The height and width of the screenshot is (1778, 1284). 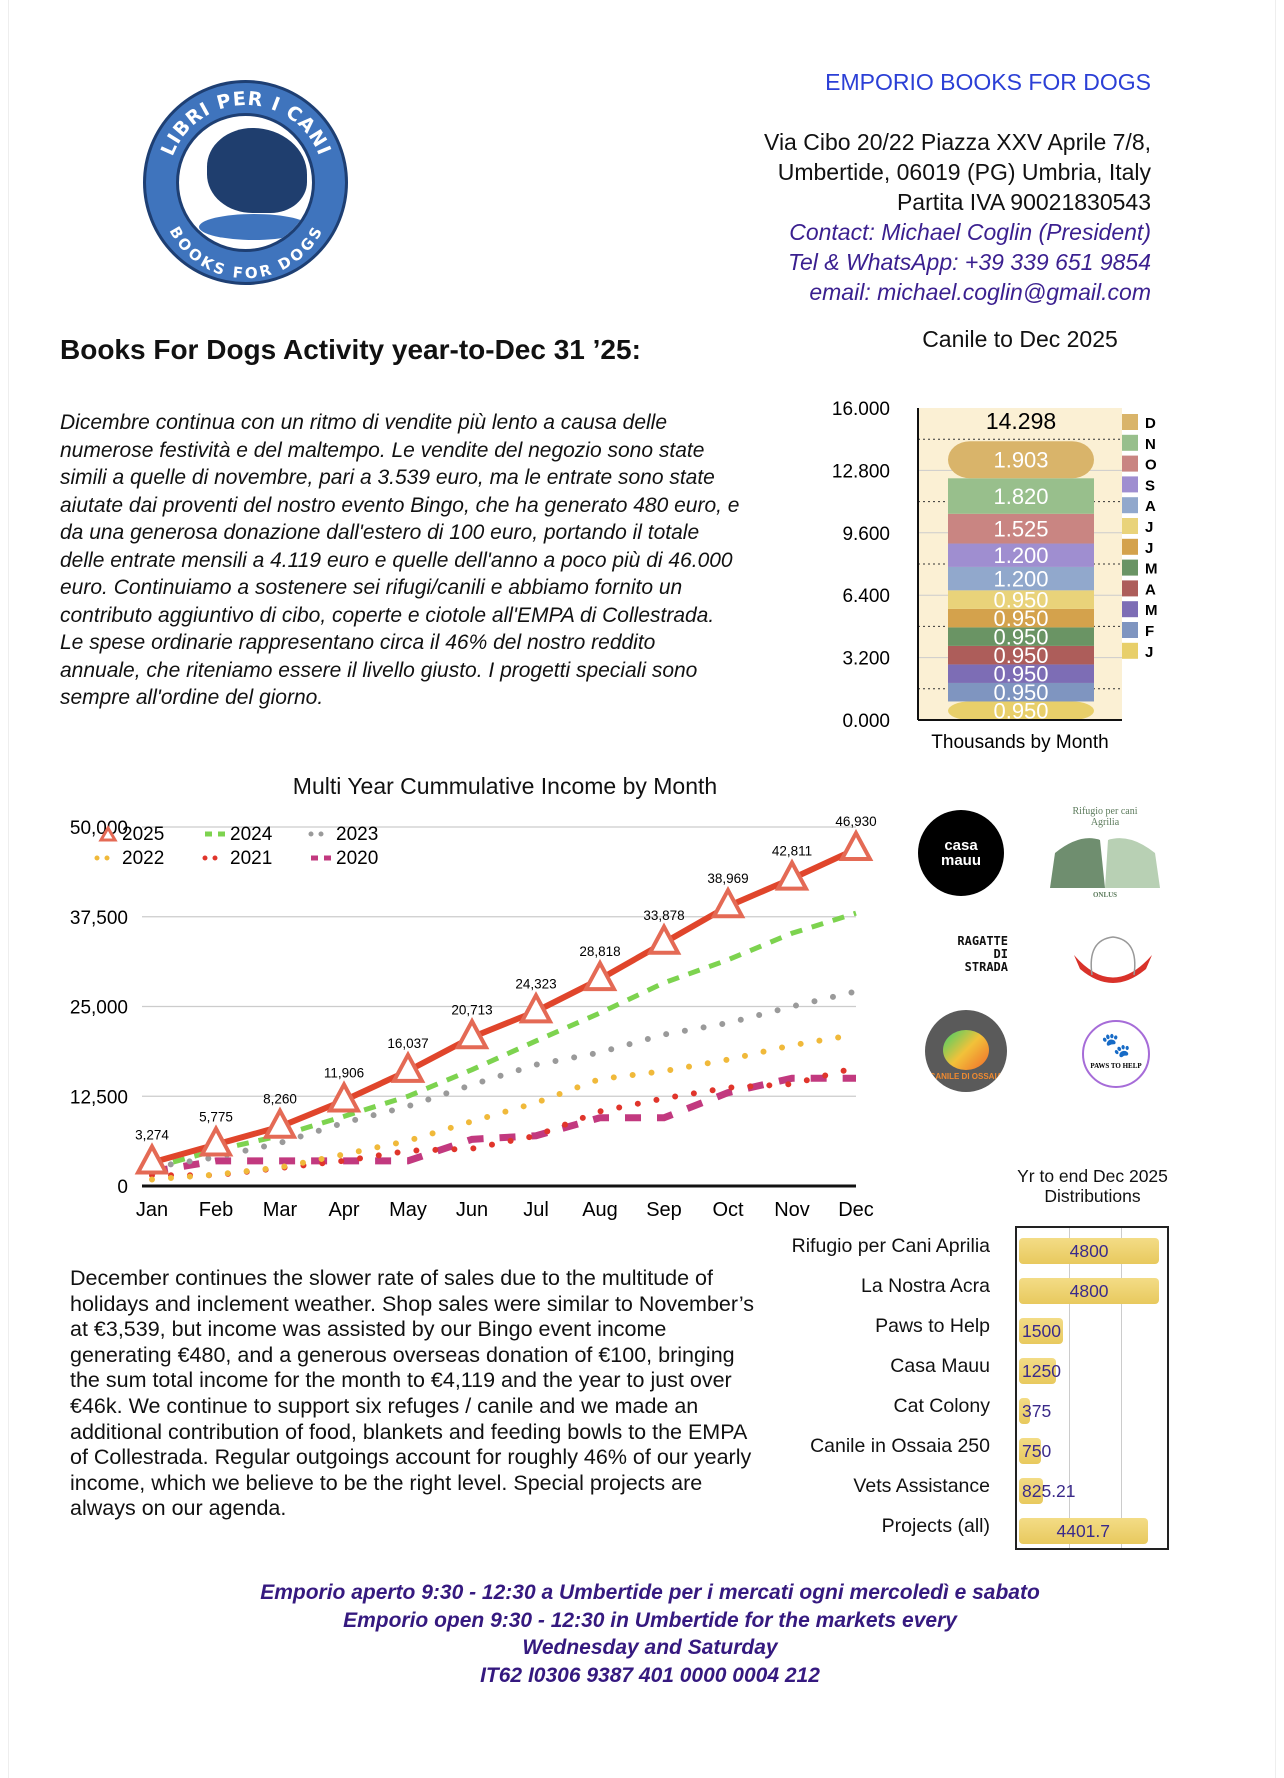 What do you see at coordinates (957, 142) in the screenshot?
I see `address-line: Via Cibo 20/22 Piazza XXV Aprile 7/8,` at bounding box center [957, 142].